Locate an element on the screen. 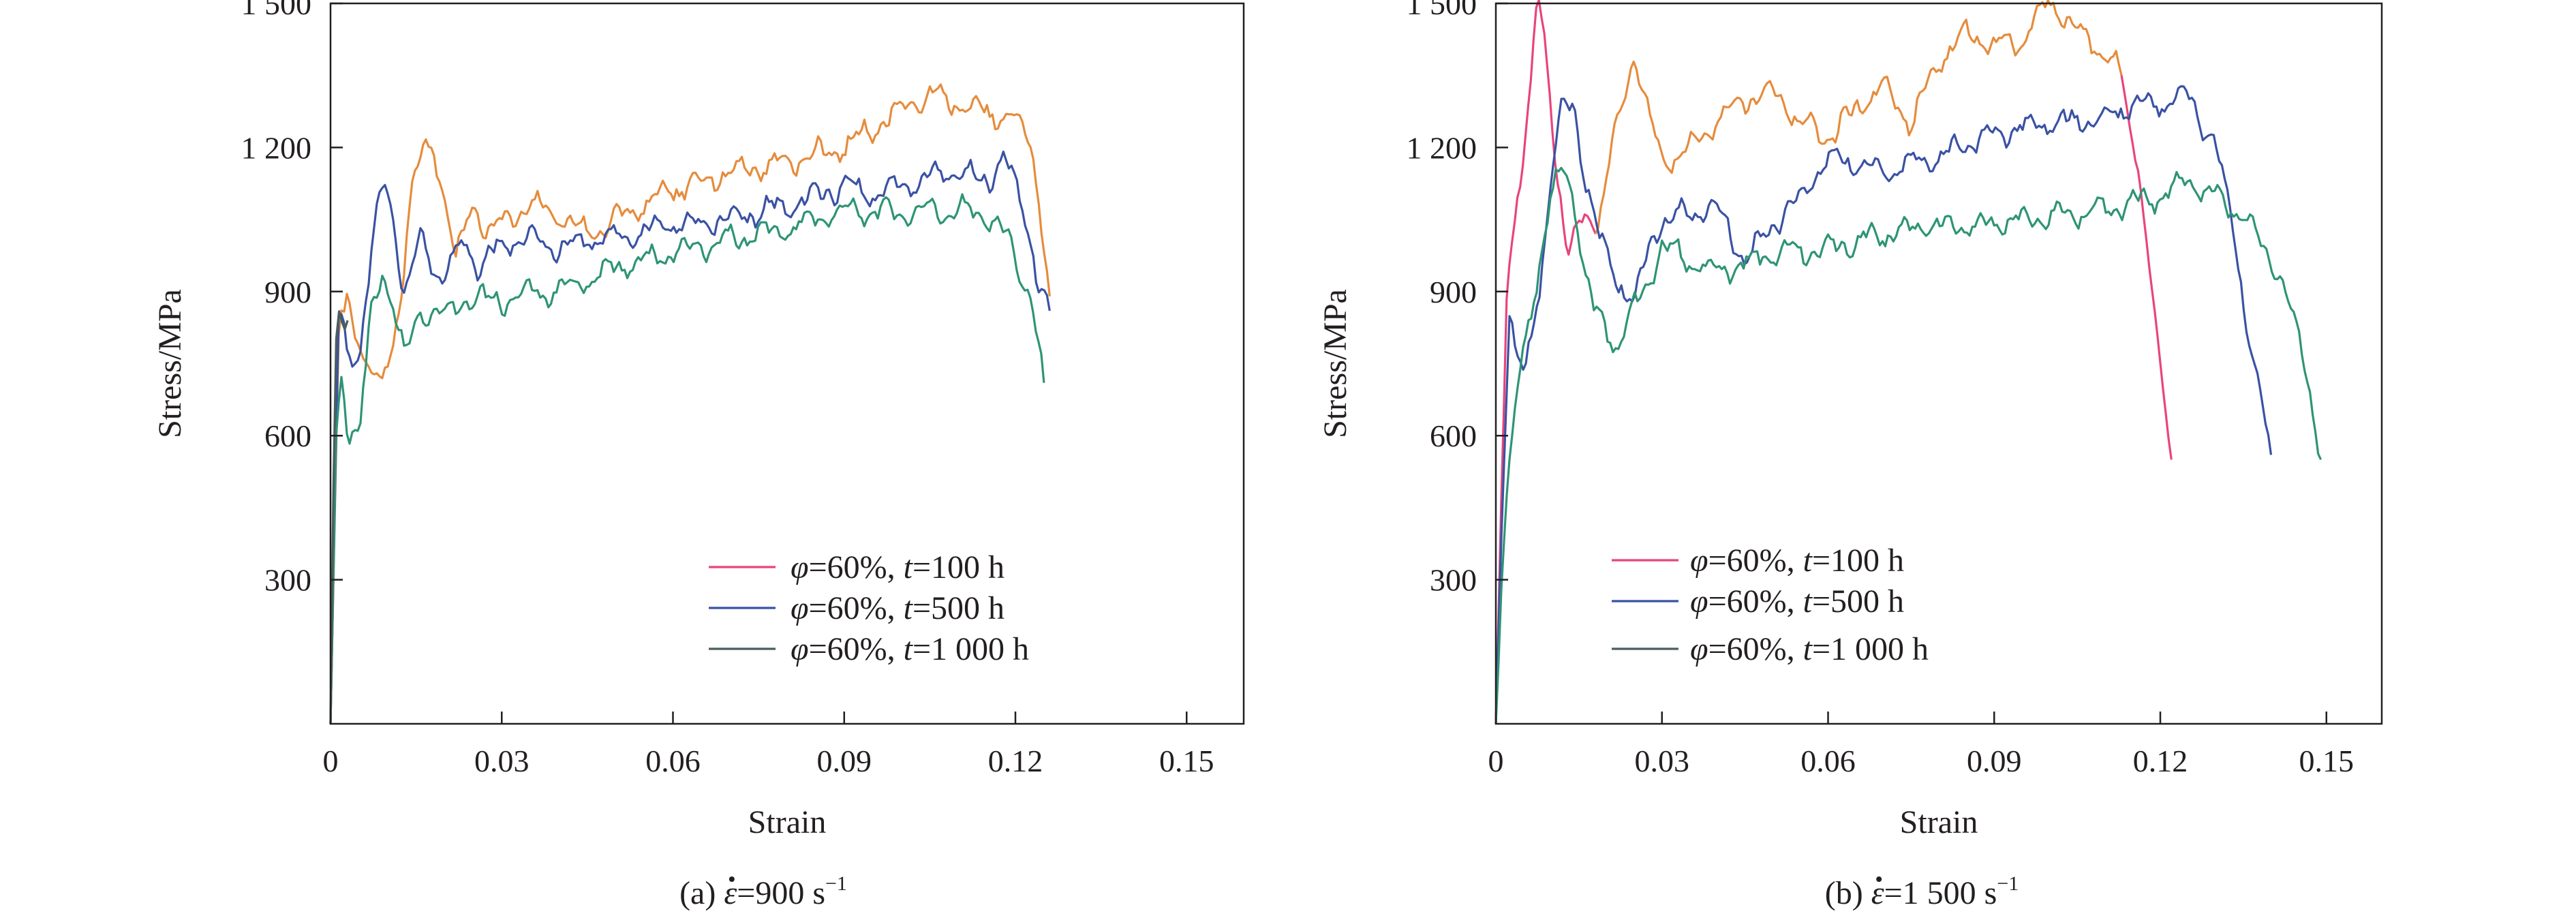 The image size is (2576, 916). panel-caption: (b) ε=1 500 s−1 is located at coordinates (1922, 892).